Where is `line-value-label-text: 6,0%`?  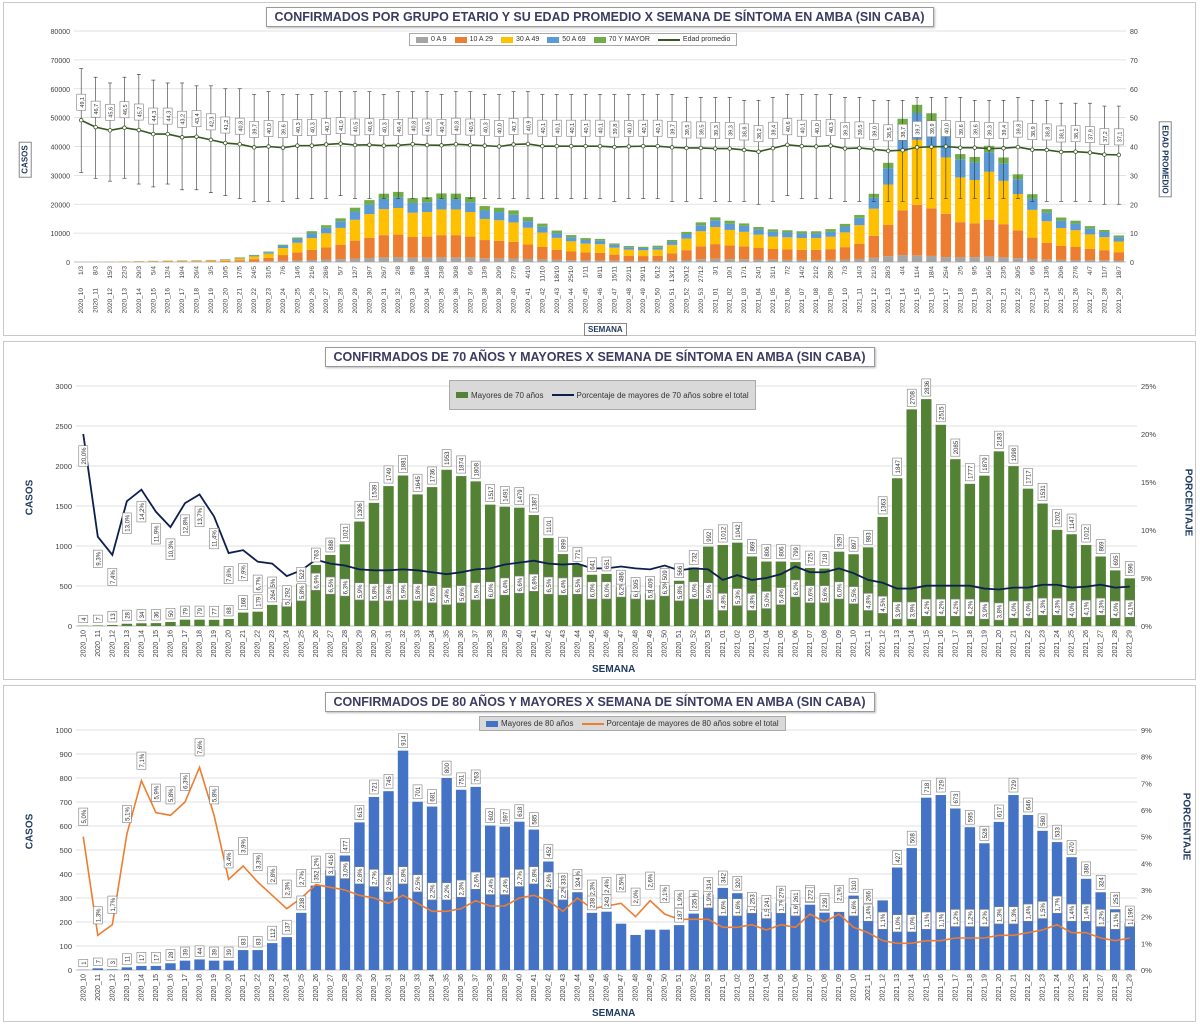
line-value-label-text: 6,0% is located at coordinates (492, 590).